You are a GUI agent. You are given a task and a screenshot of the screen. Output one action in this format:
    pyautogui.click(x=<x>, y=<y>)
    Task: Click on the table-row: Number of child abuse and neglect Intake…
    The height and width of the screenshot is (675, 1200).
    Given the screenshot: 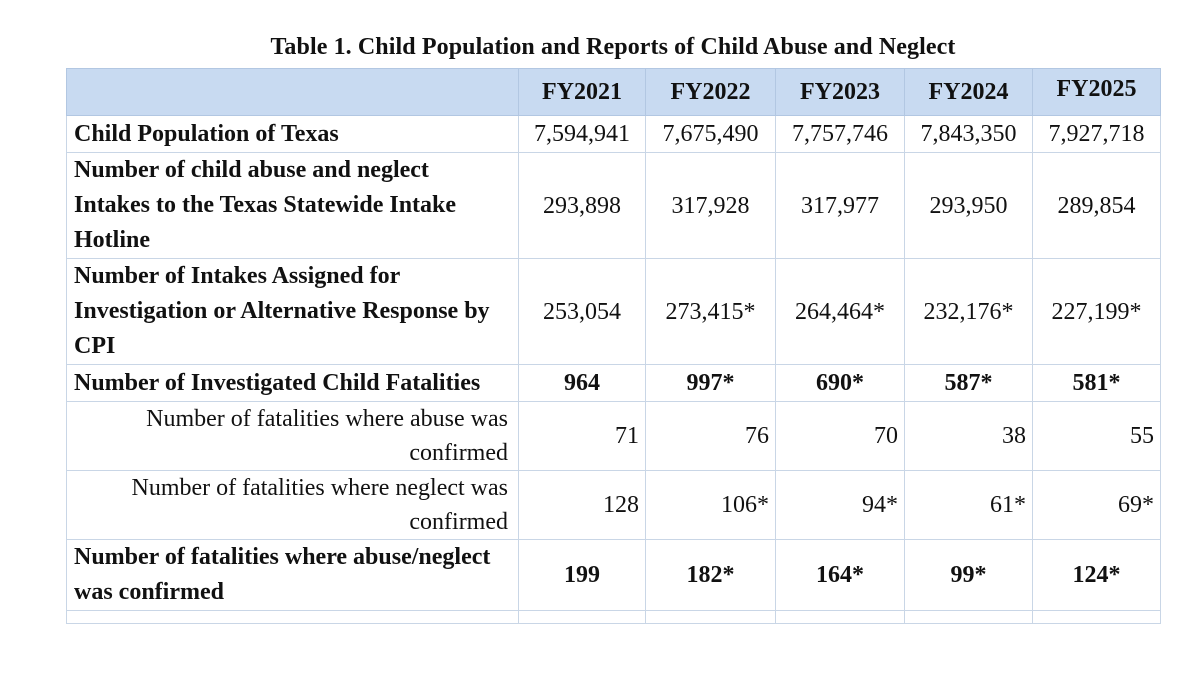 What is the action you would take?
    pyautogui.click(x=613, y=205)
    